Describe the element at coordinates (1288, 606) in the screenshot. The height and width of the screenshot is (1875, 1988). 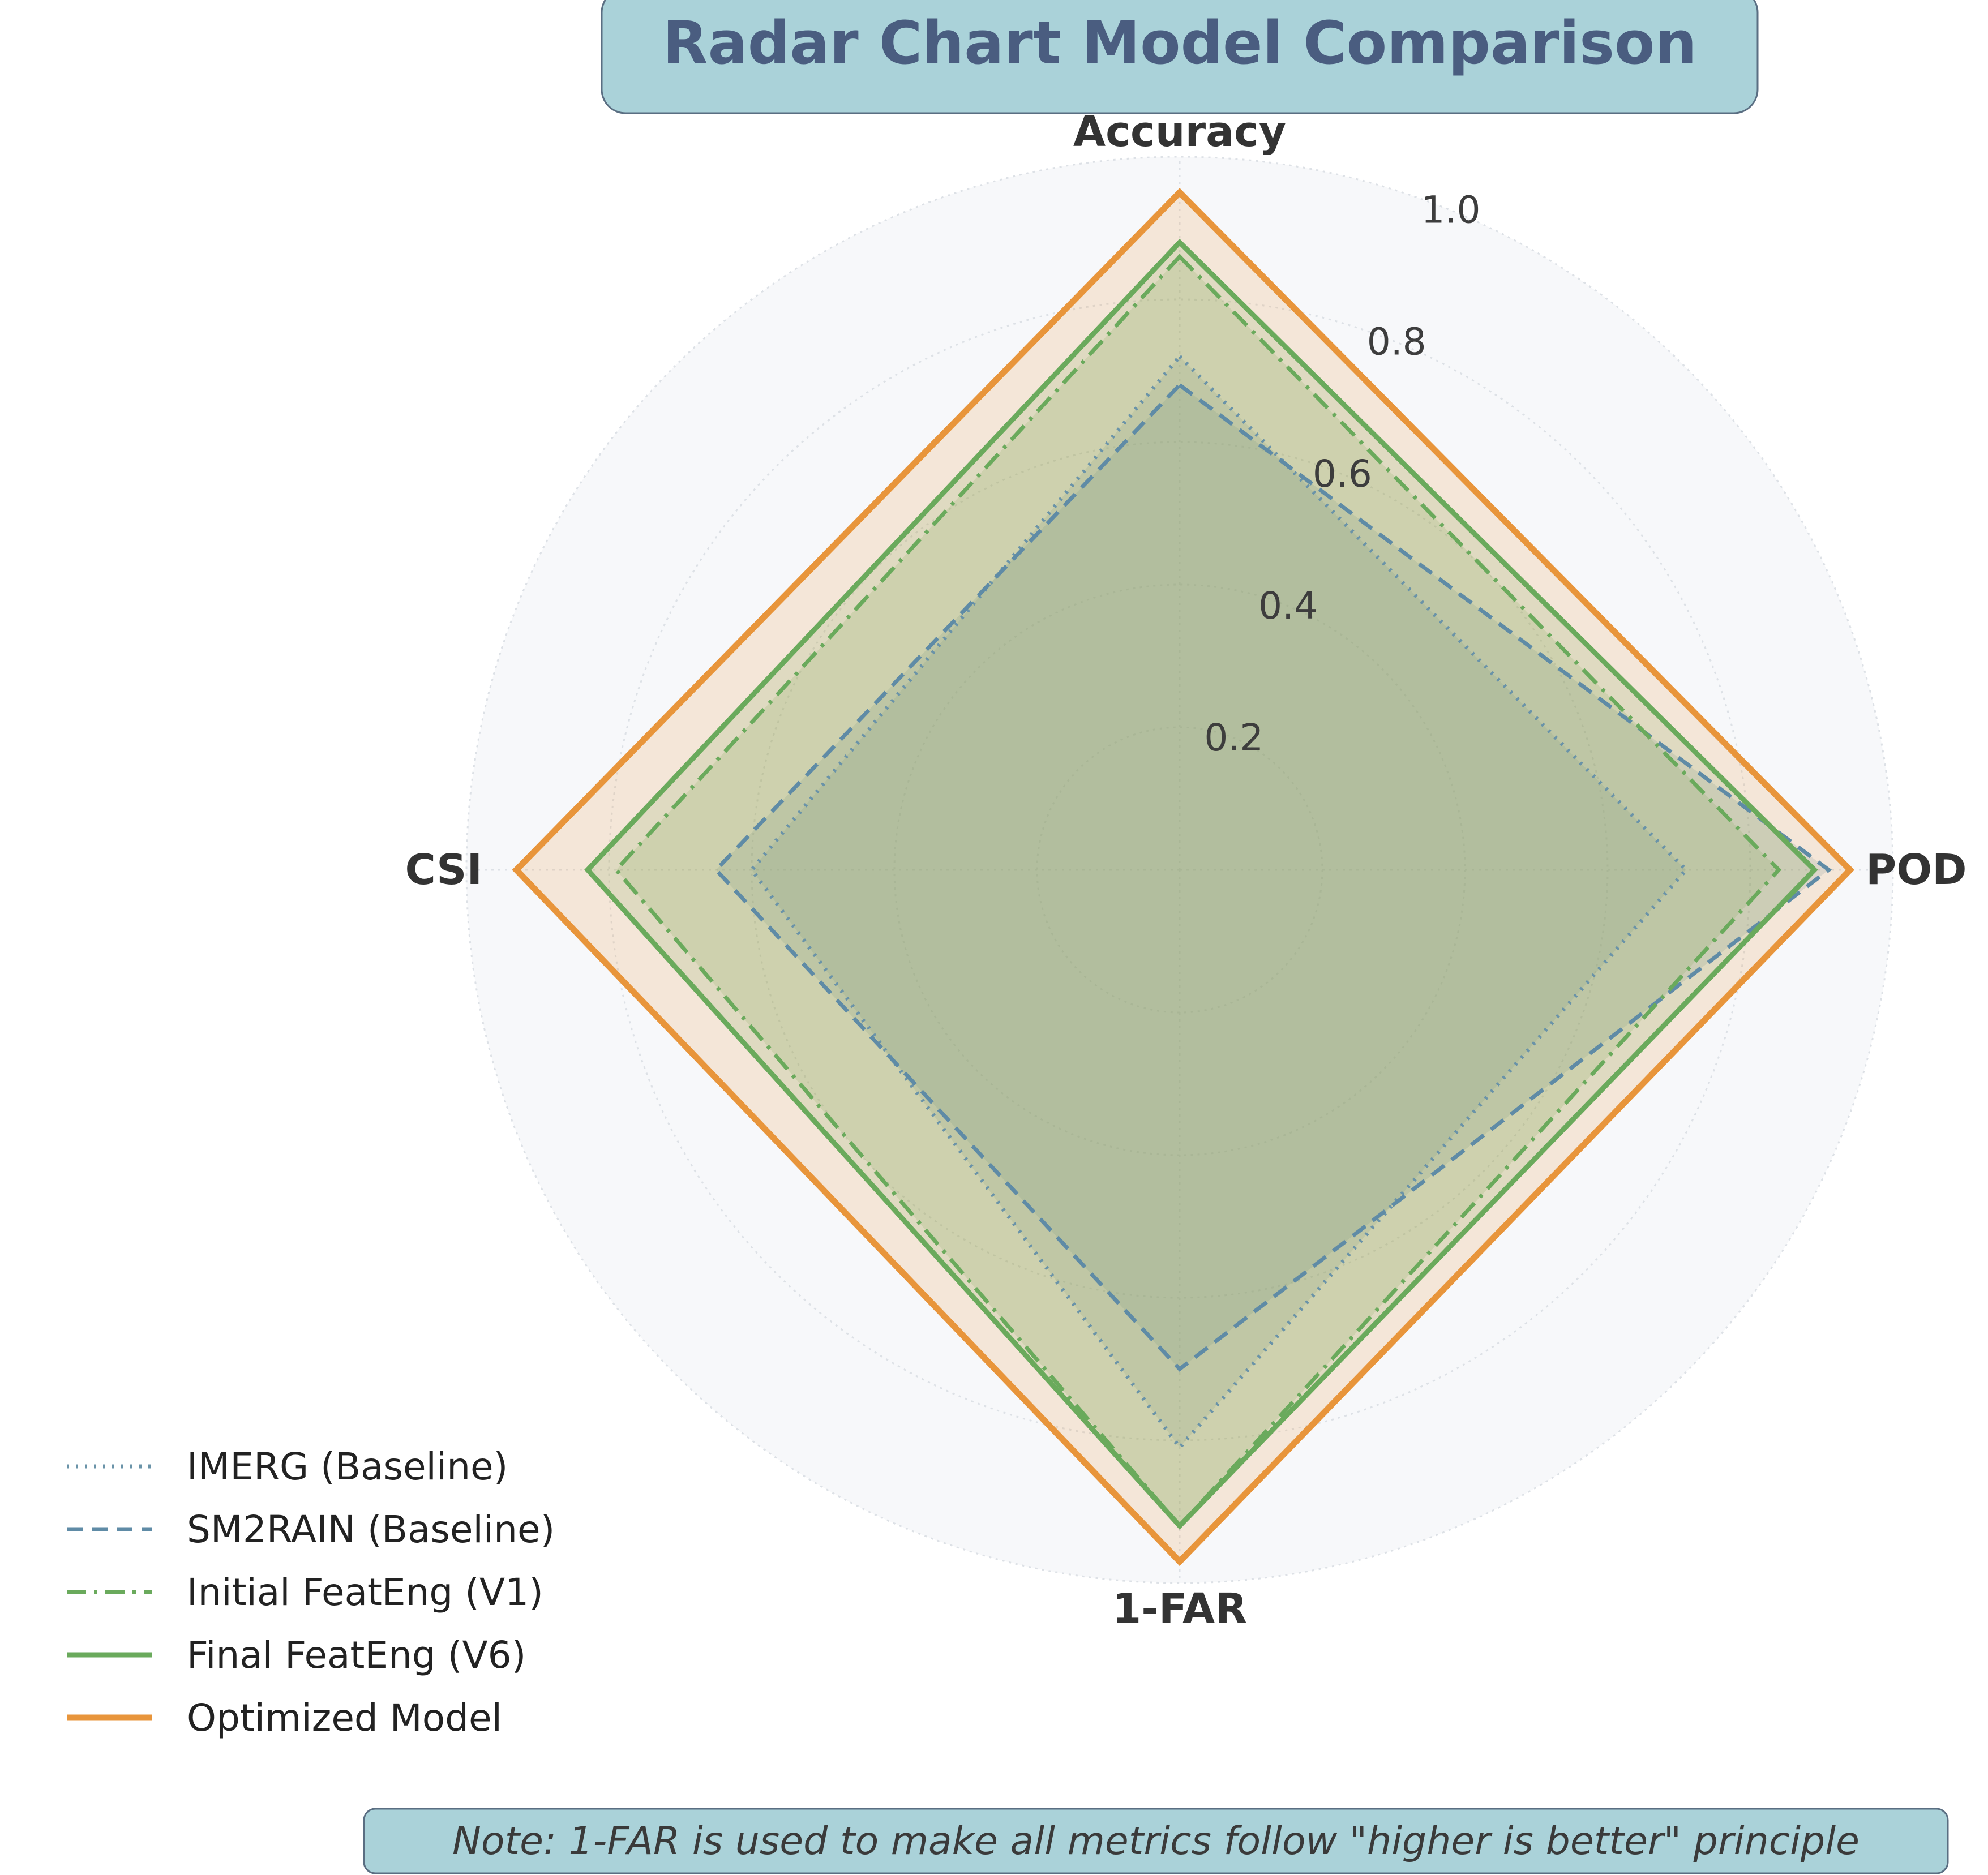
I see `tick-label: 0.4` at that location.